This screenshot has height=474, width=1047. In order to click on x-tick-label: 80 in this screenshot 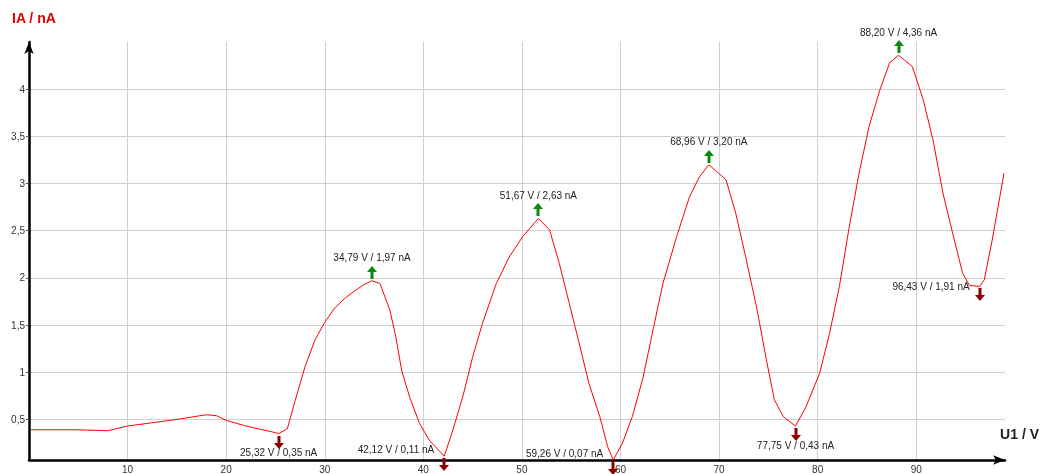, I will do `click(818, 468)`.